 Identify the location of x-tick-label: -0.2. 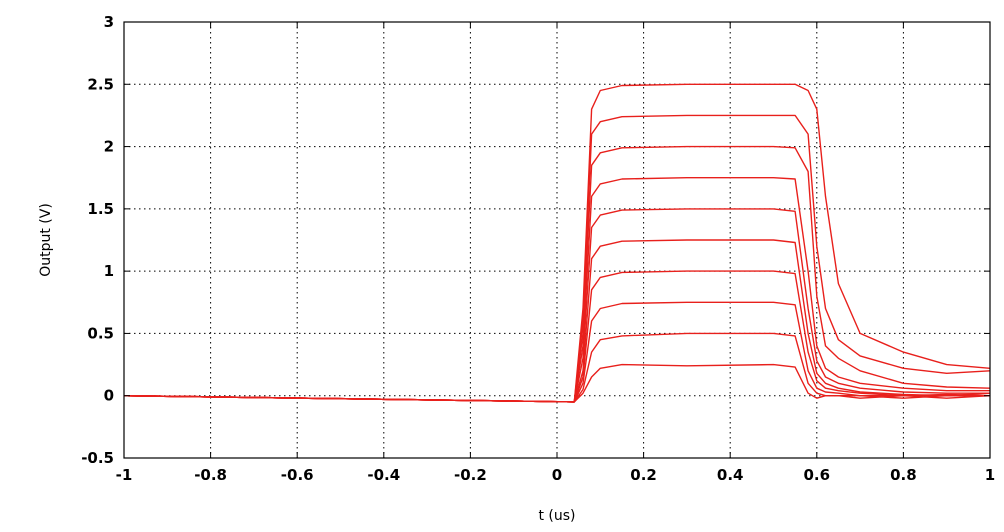
(470, 475).